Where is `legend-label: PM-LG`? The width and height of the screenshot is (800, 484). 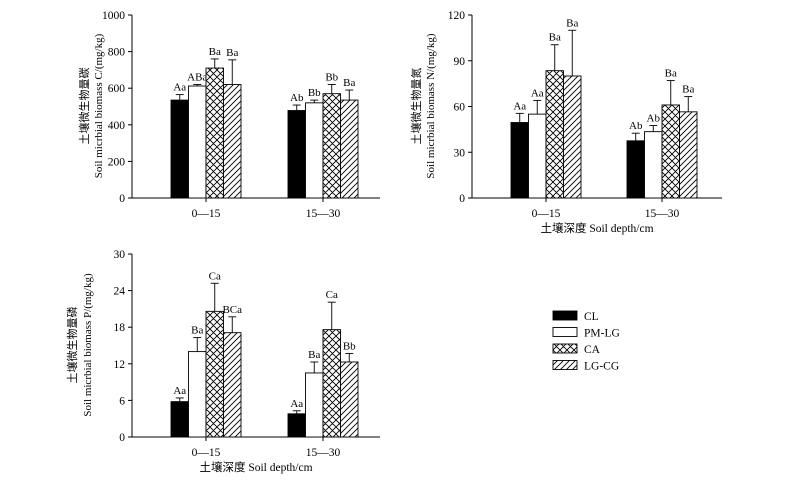 legend-label: PM-LG is located at coordinates (602, 334).